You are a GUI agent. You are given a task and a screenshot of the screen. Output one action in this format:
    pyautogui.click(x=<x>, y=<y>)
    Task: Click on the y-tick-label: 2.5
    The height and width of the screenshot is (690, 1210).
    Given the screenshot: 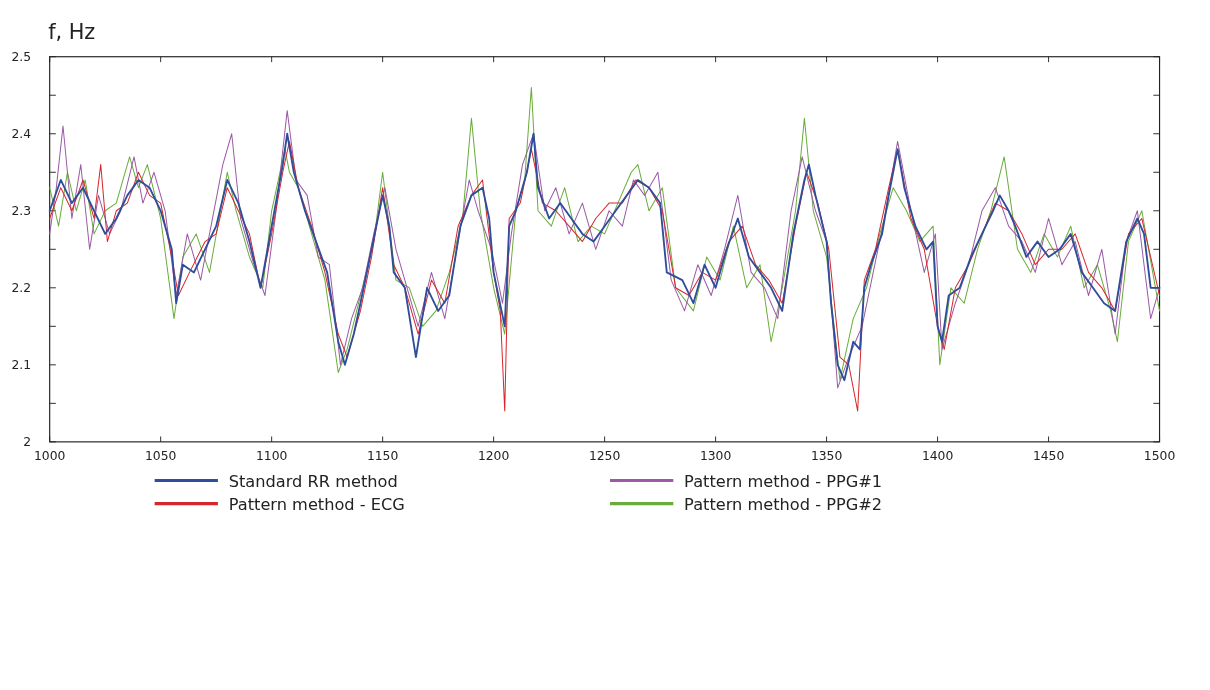 What is the action you would take?
    pyautogui.click(x=21, y=57)
    